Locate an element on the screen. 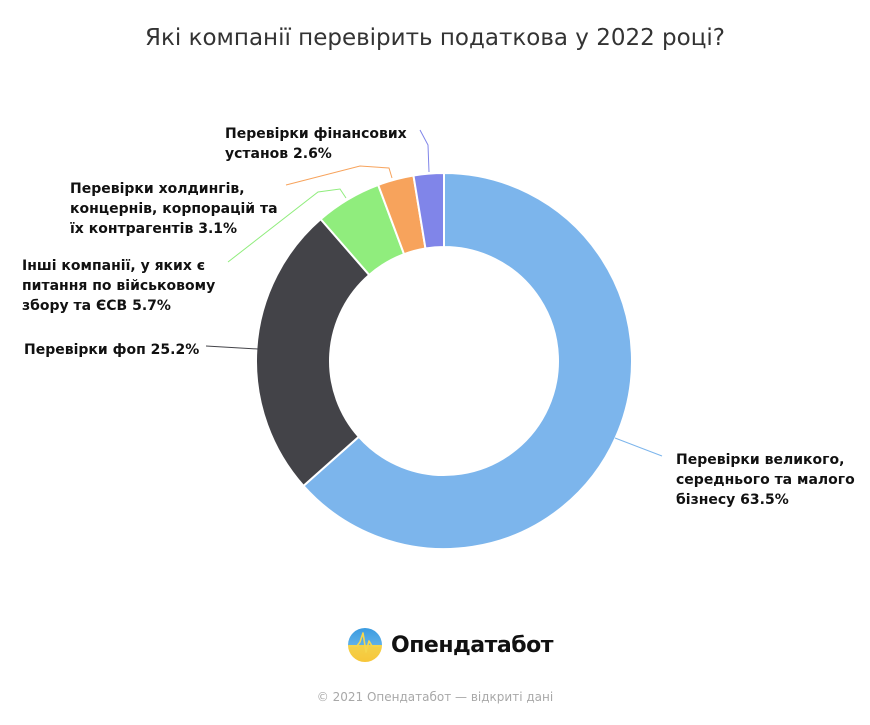  copyright: © 2021 Опендатабот — відкриті дані is located at coordinates (435, 697).